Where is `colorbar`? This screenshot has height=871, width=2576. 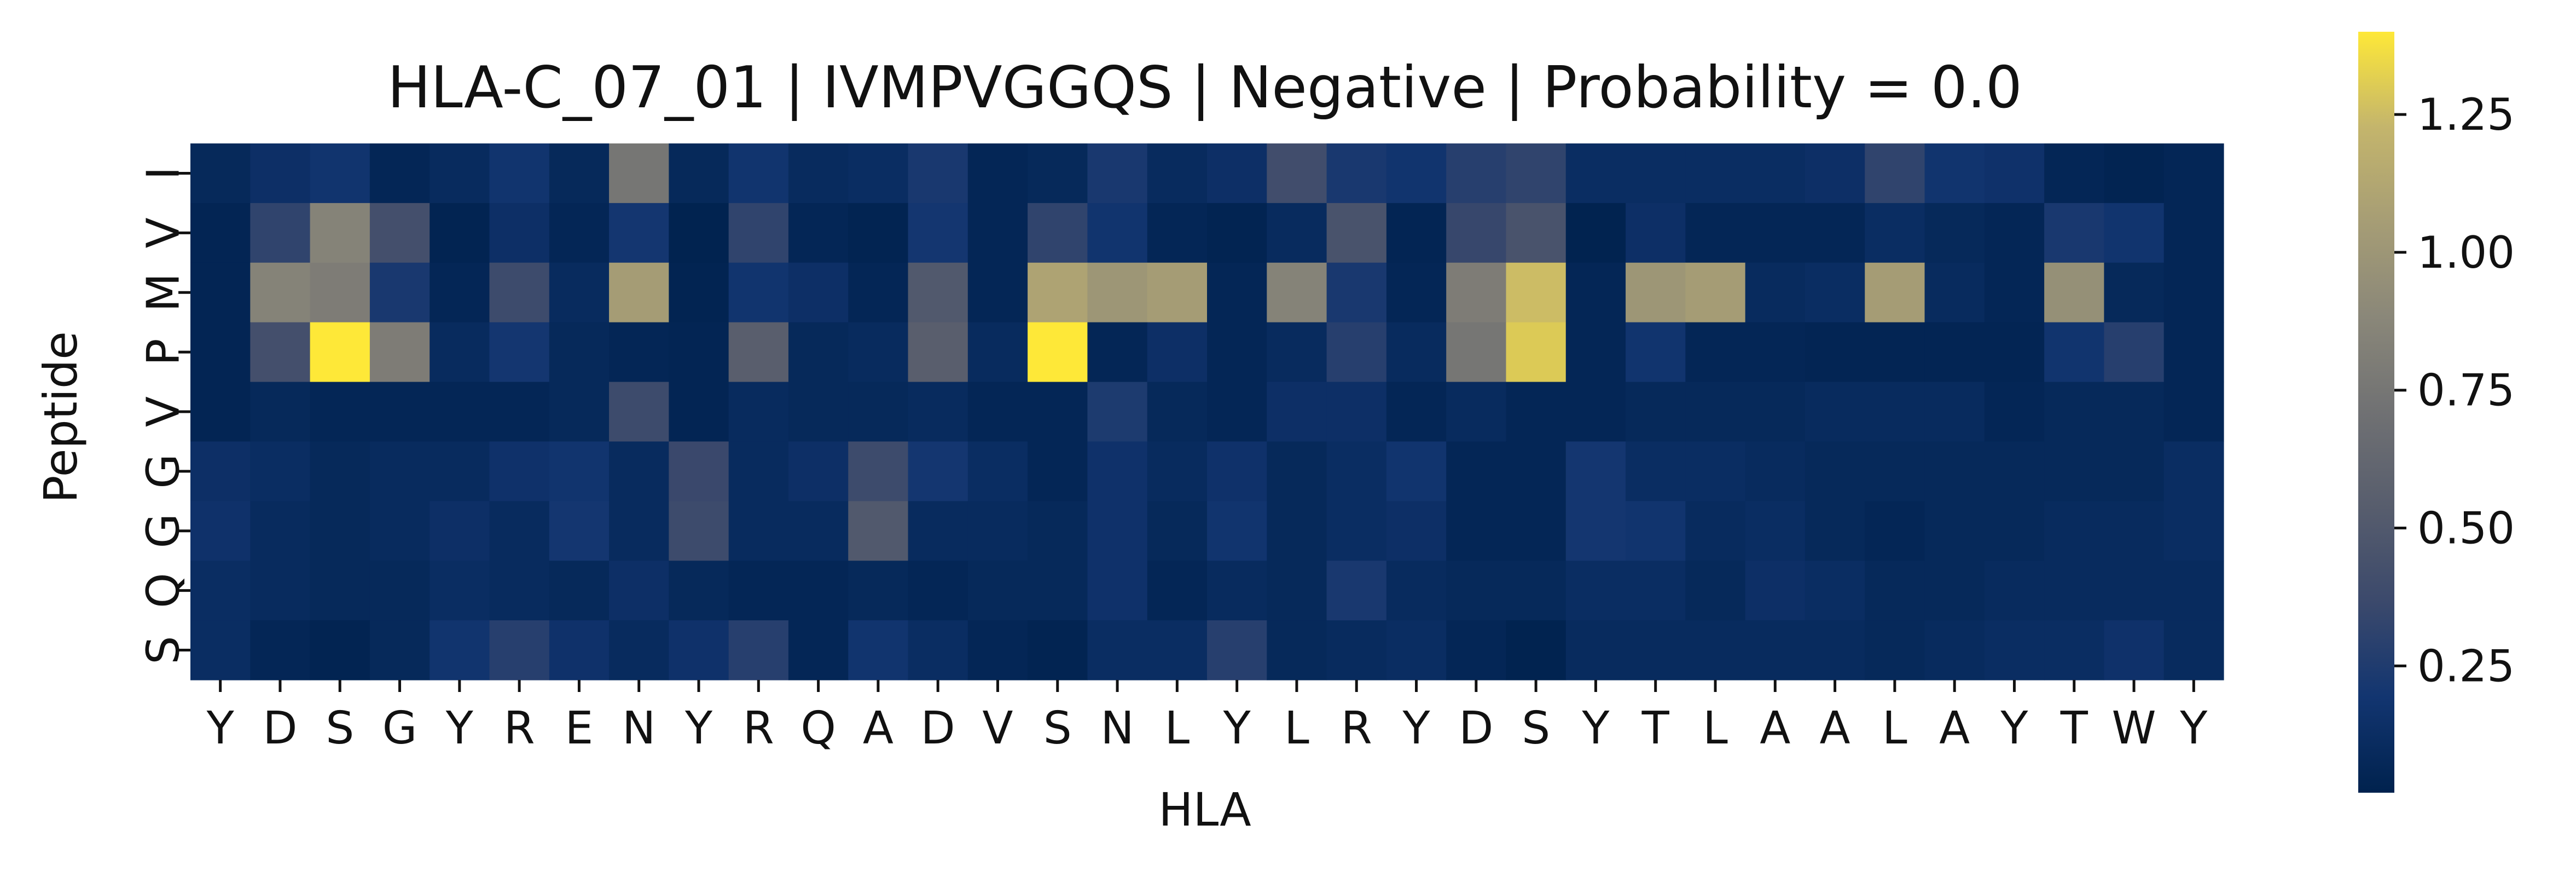
colorbar is located at coordinates (2376, 412).